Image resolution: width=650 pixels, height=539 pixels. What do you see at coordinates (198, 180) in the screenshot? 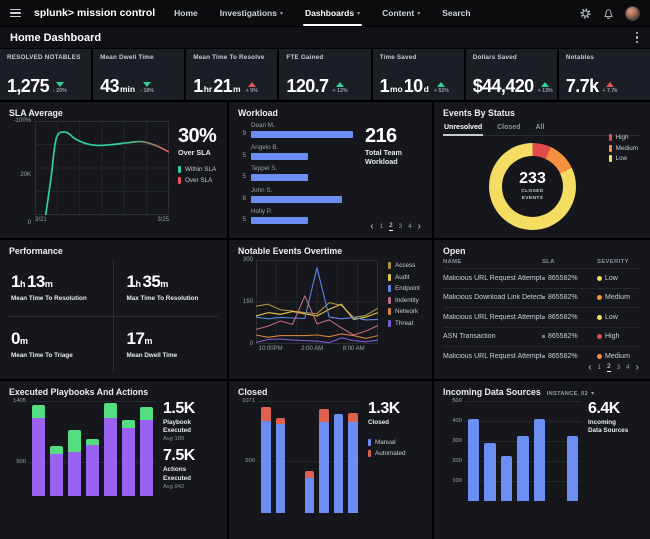
I see `legend-item-over-sla: Over SLA` at bounding box center [198, 180].